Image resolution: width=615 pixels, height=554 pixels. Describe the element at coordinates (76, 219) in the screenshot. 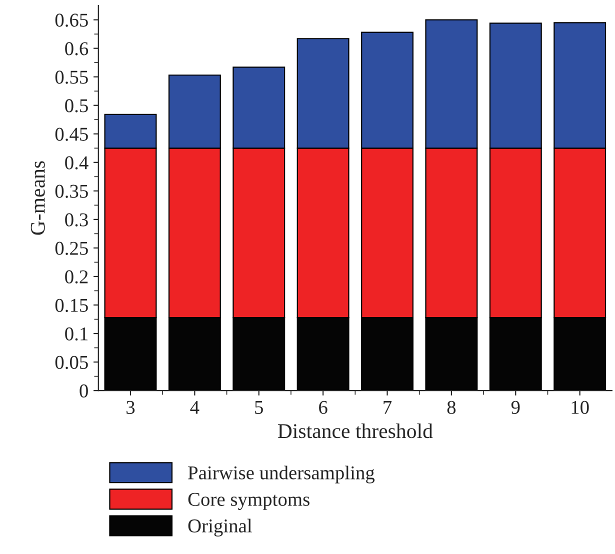

I see `y-tick-label: 0.3` at that location.